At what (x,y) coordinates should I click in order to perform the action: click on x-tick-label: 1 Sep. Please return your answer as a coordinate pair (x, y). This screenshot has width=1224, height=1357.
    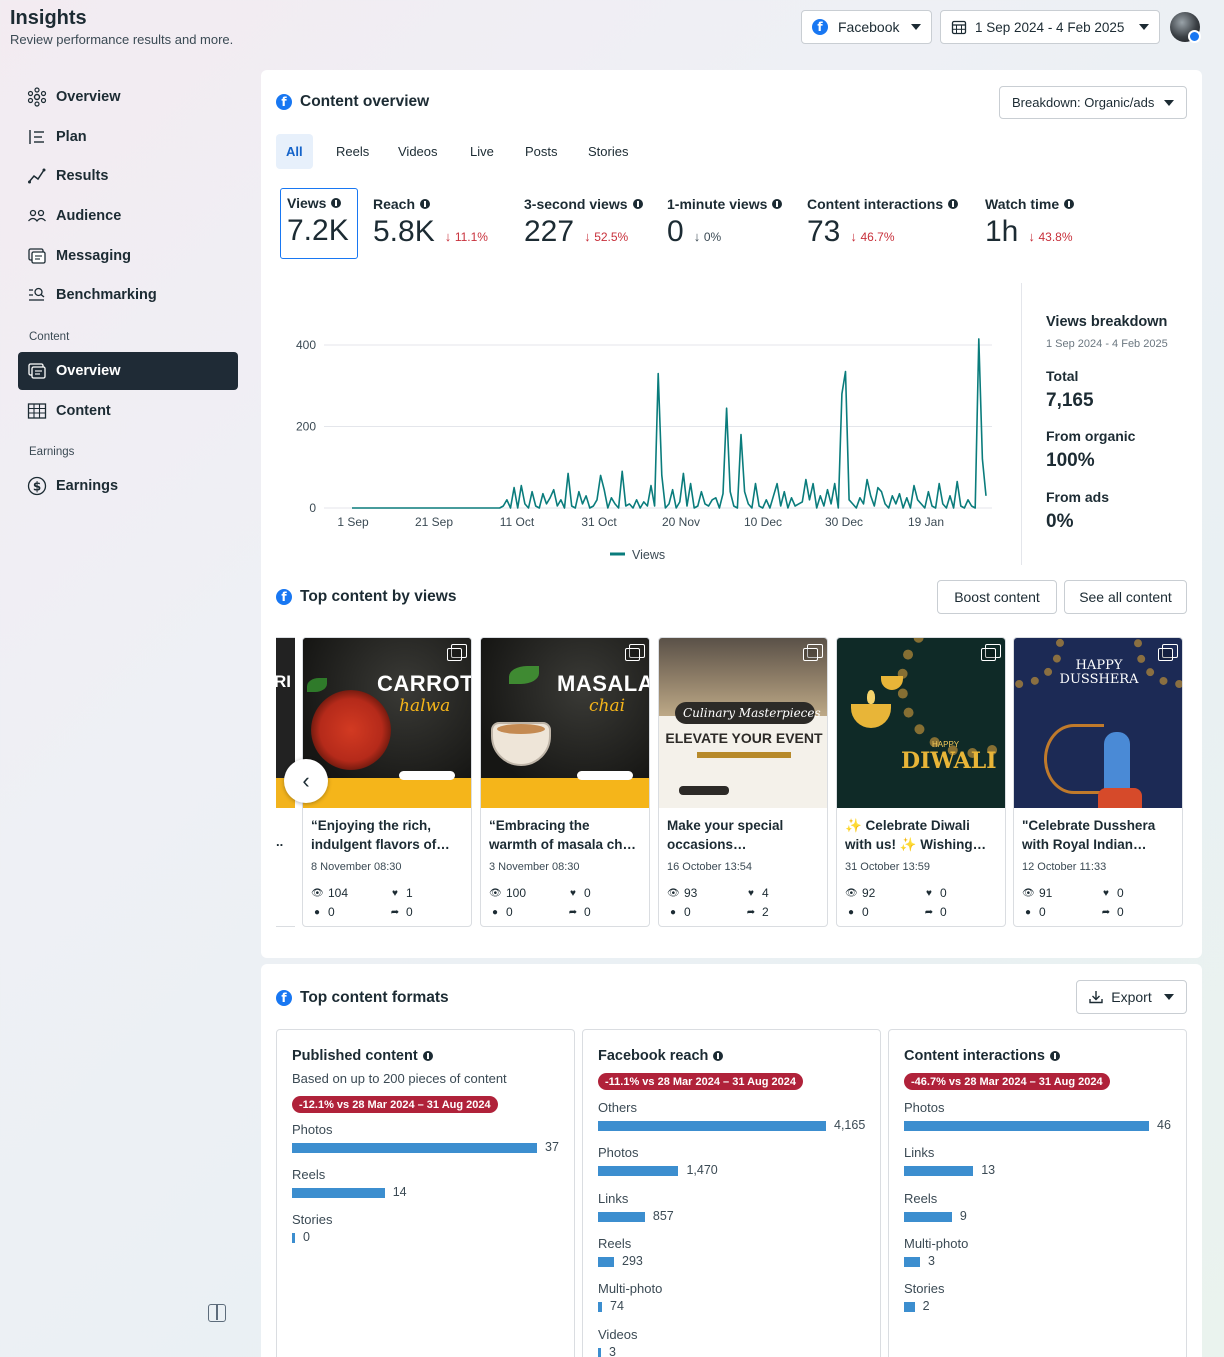
    Looking at the image, I should click on (353, 522).